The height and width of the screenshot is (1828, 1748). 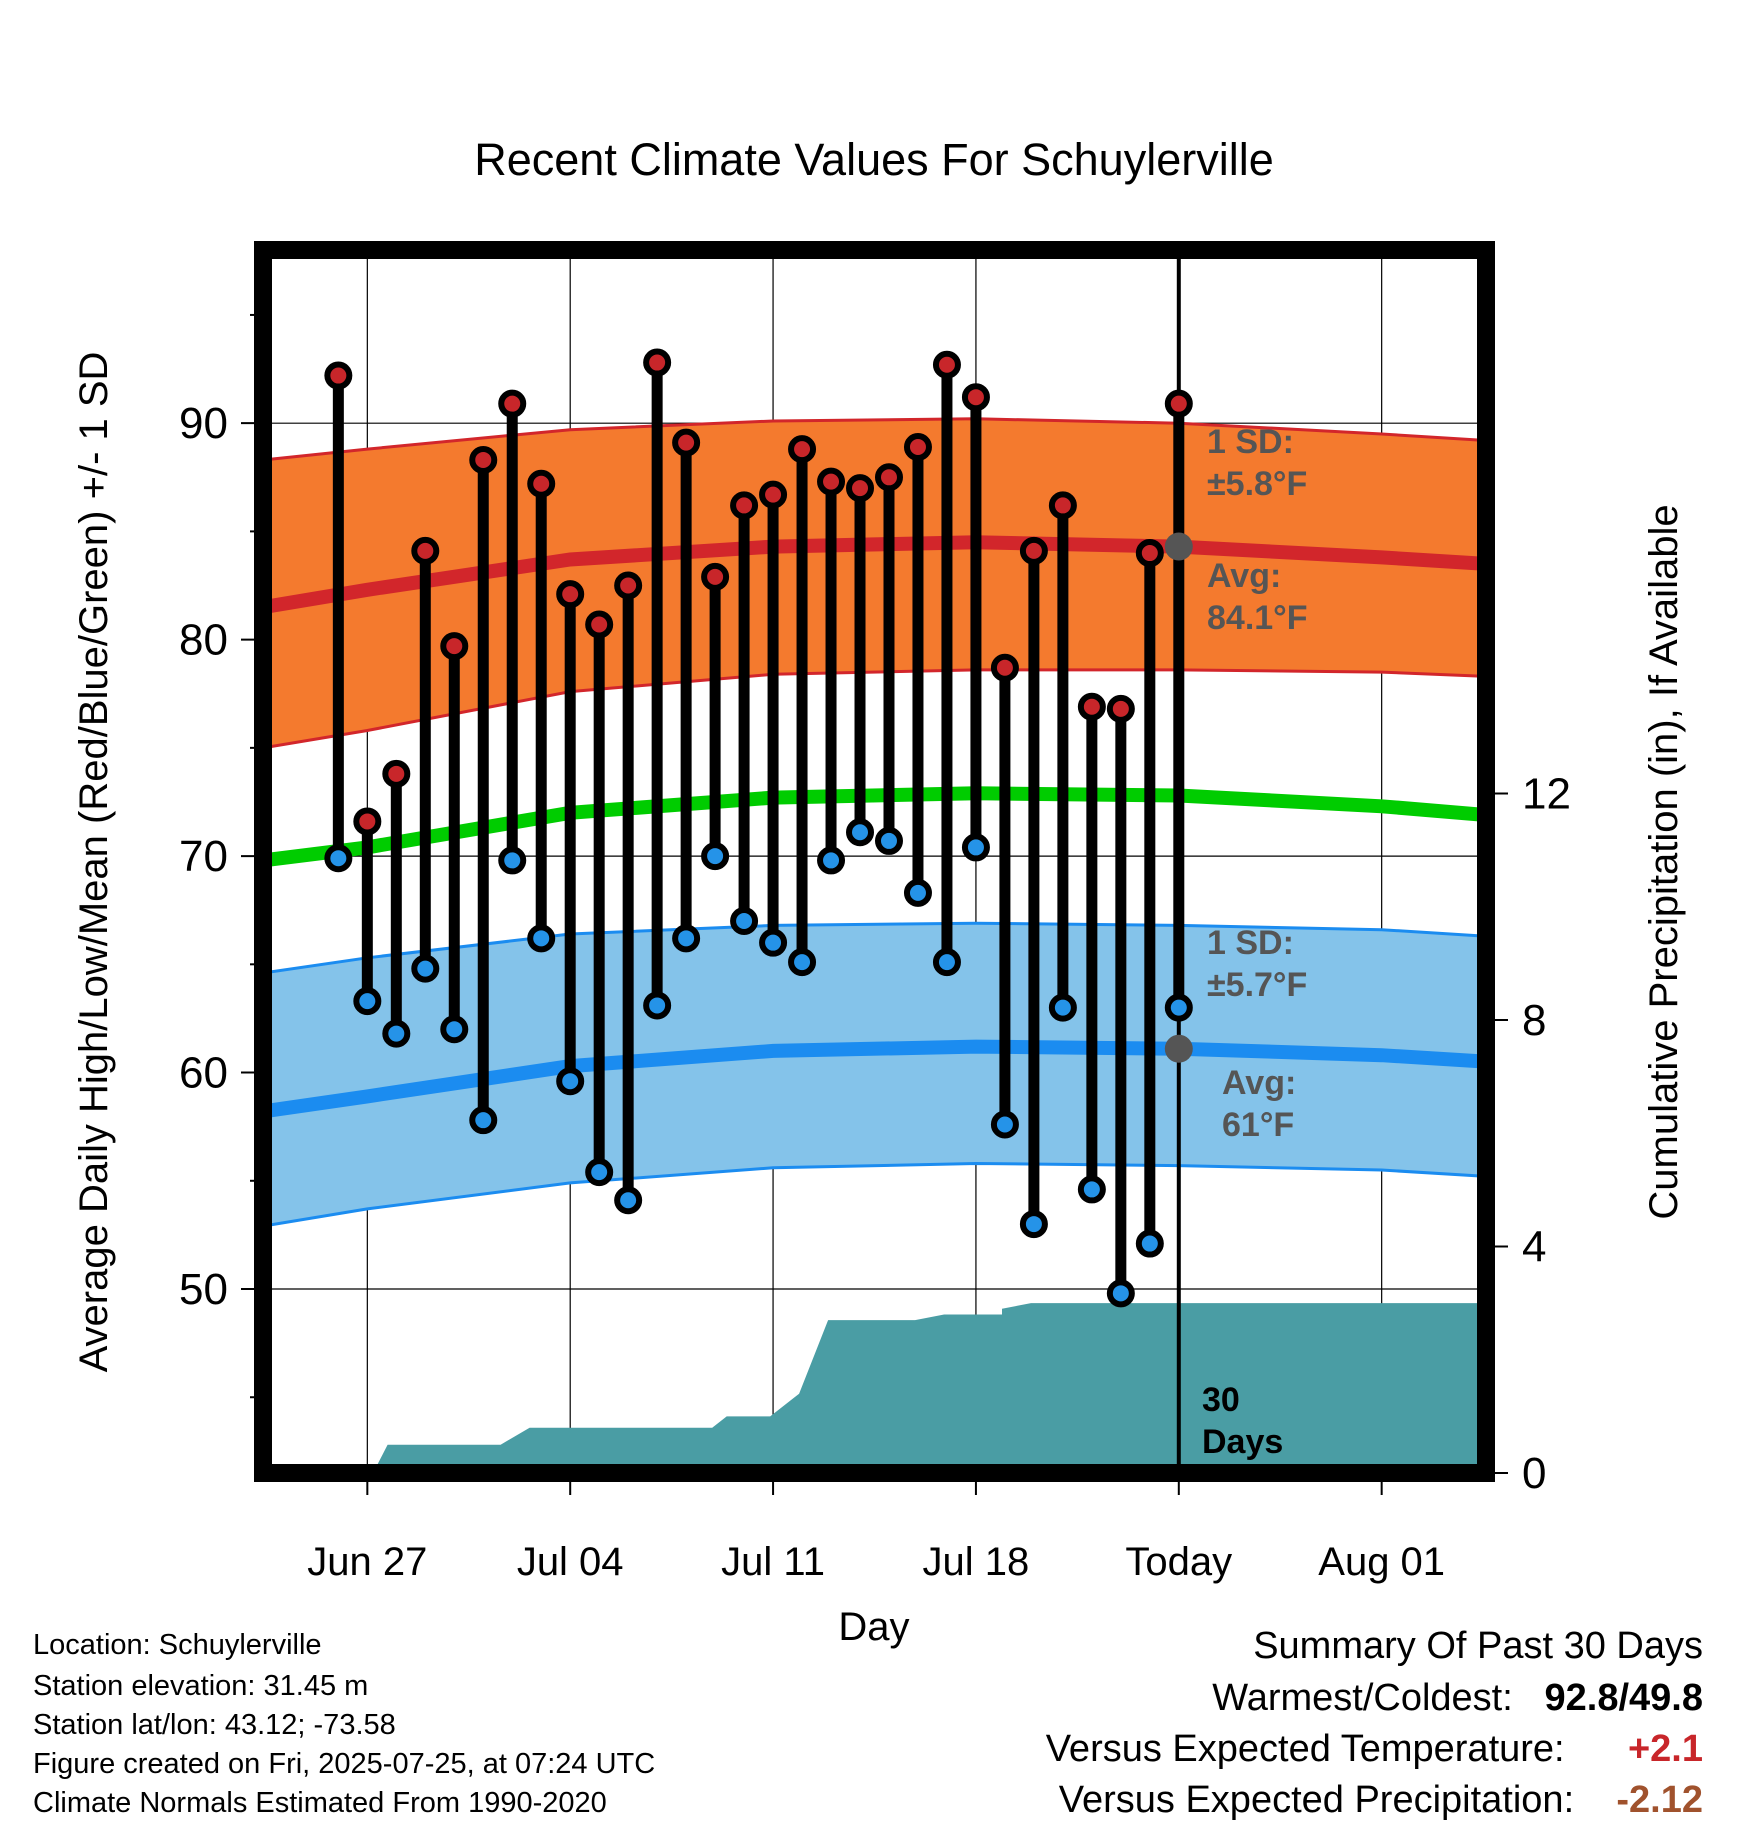 What do you see at coordinates (1178, 1562) in the screenshot?
I see `x-tick-label: Today` at bounding box center [1178, 1562].